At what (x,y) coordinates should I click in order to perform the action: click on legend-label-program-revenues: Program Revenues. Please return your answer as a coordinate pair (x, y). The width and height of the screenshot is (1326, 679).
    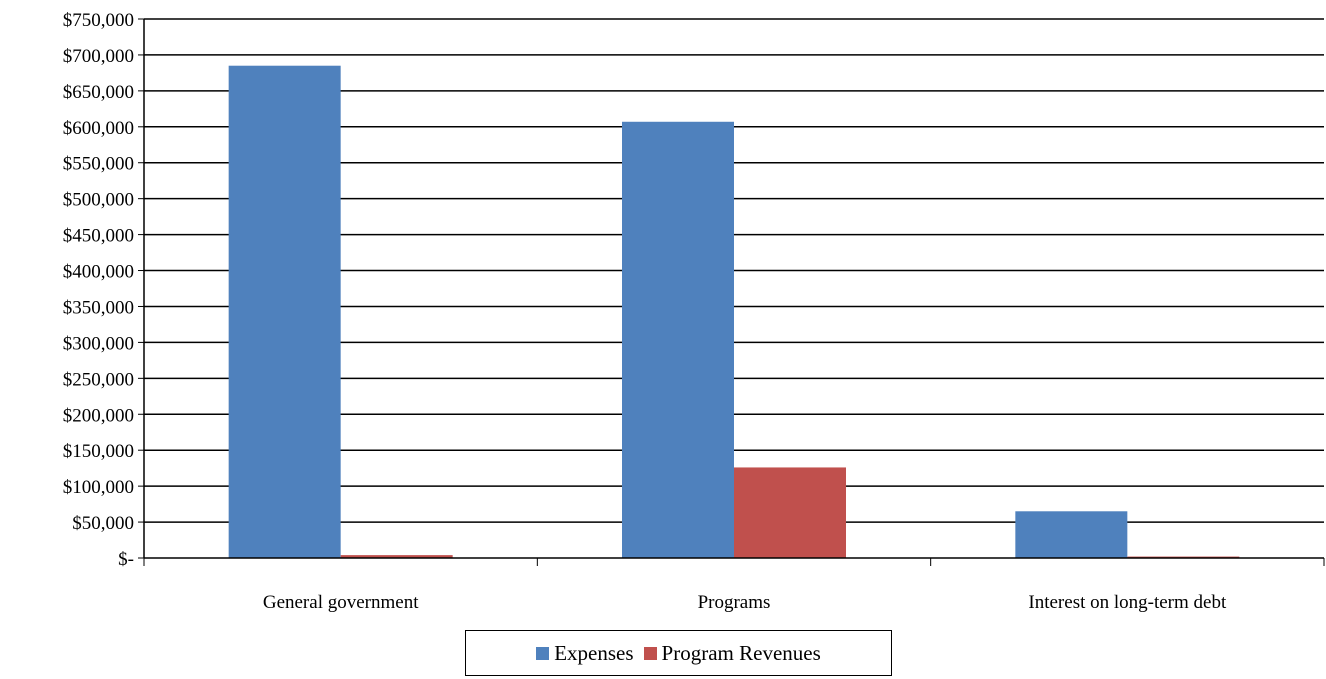
    Looking at the image, I should click on (741, 653).